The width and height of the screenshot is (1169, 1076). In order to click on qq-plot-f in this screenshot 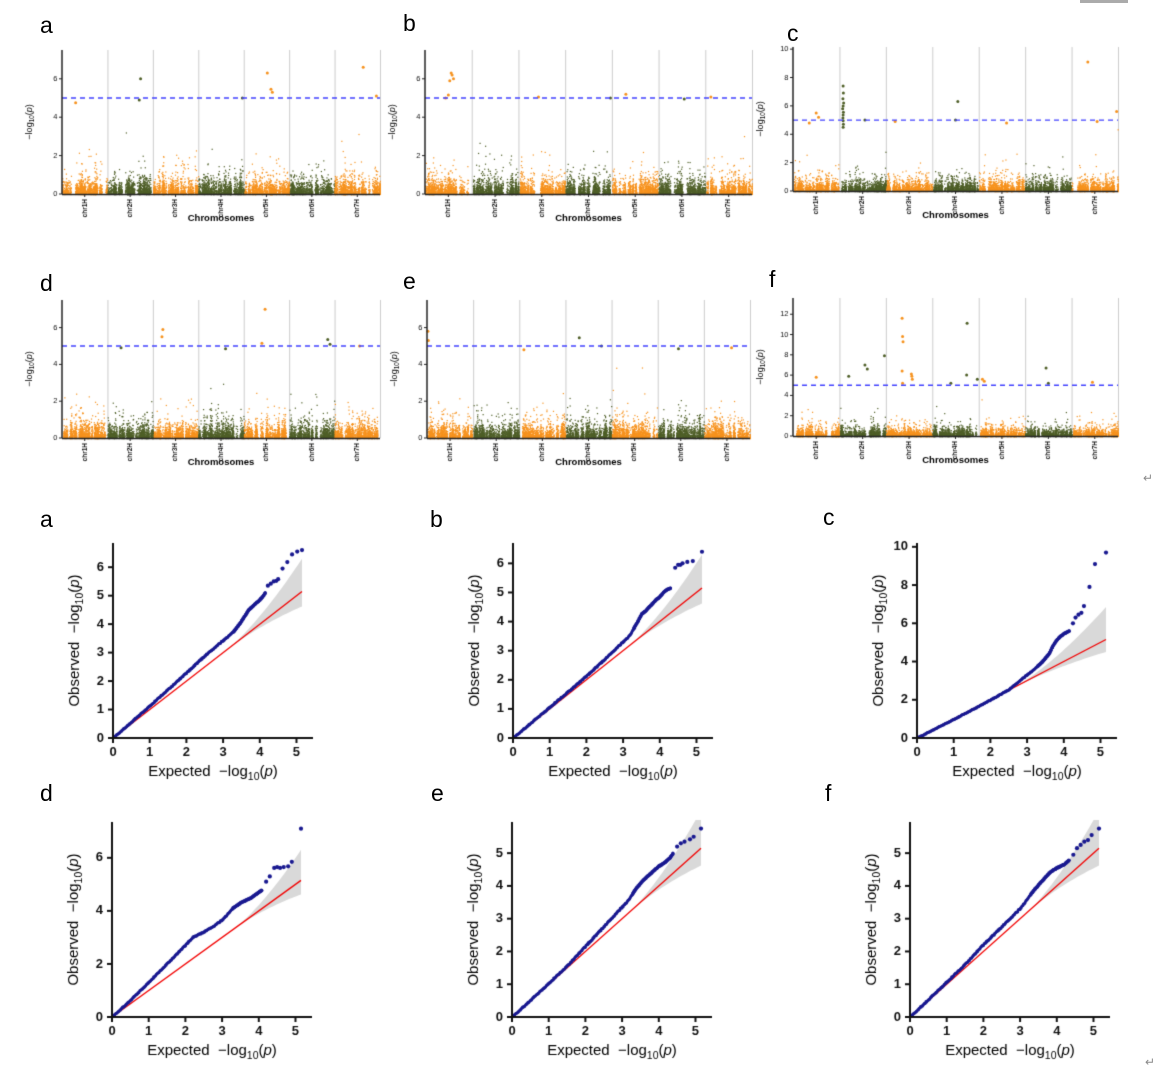, I will do `click(988, 939)`.